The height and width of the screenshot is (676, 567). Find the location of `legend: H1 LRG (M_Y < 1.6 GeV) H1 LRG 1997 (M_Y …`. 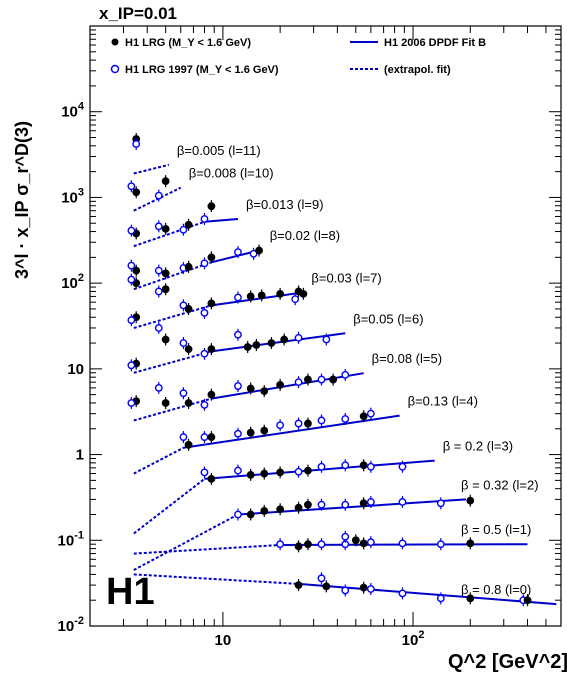

legend: H1 LRG (M_Y < 1.6 GeV) H1 LRG 1997 (M_Y … is located at coordinates (298, 56).